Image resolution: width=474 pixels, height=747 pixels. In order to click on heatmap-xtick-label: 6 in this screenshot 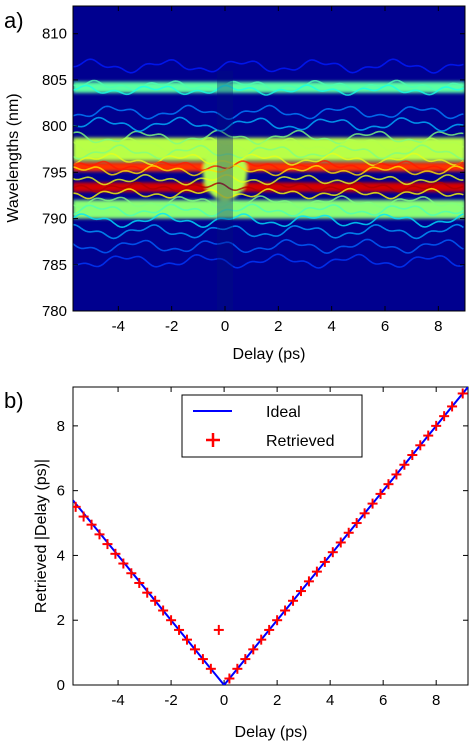, I will do `click(385, 326)`.